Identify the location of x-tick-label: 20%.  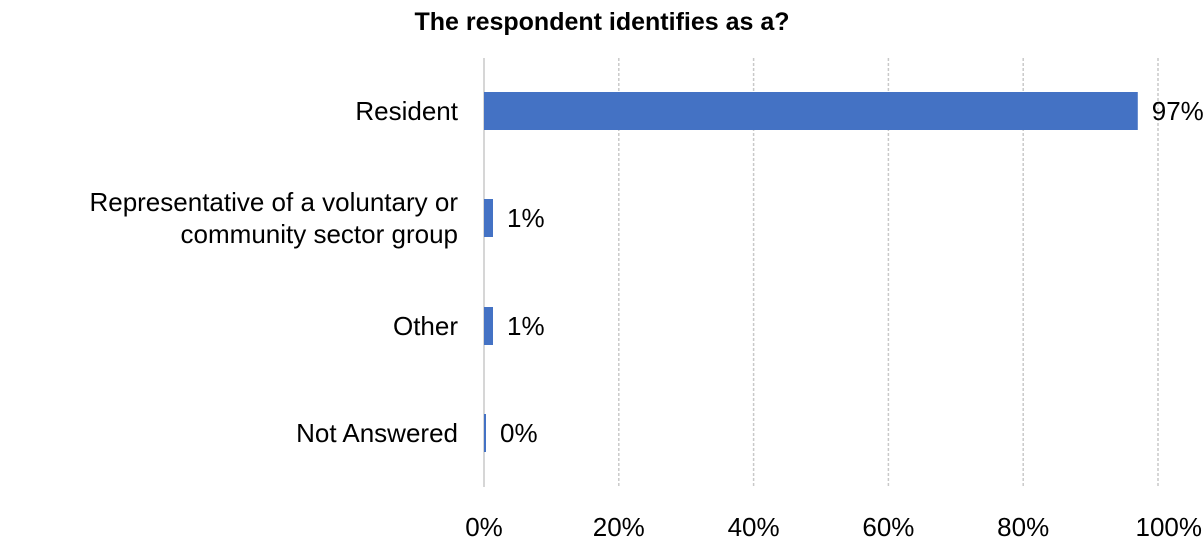
(619, 526).